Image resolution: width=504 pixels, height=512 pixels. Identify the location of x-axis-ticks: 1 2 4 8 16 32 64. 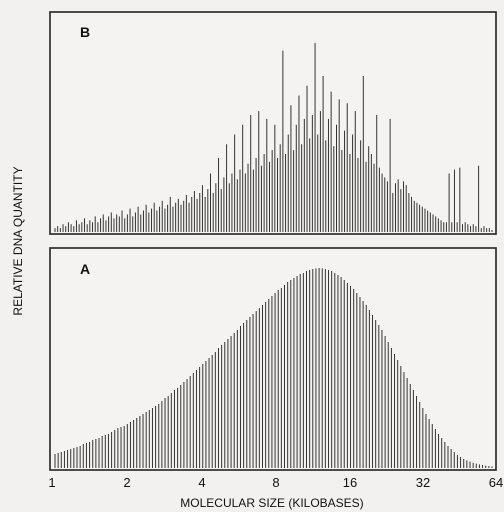
(275, 482).